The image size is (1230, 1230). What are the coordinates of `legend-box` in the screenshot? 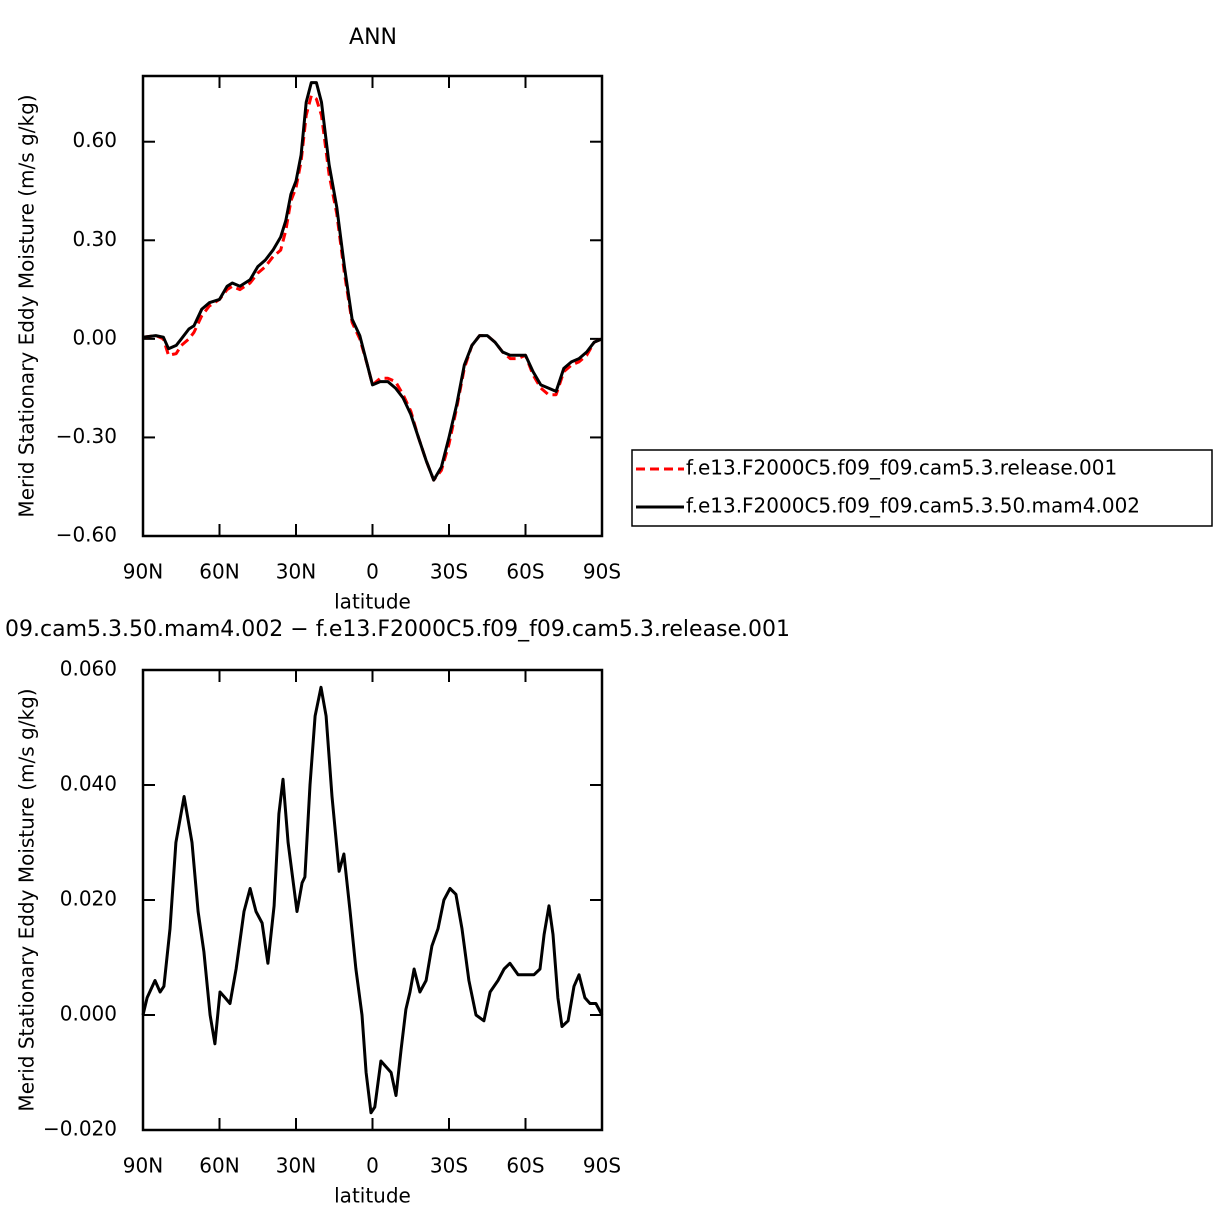 It's located at (922, 488).